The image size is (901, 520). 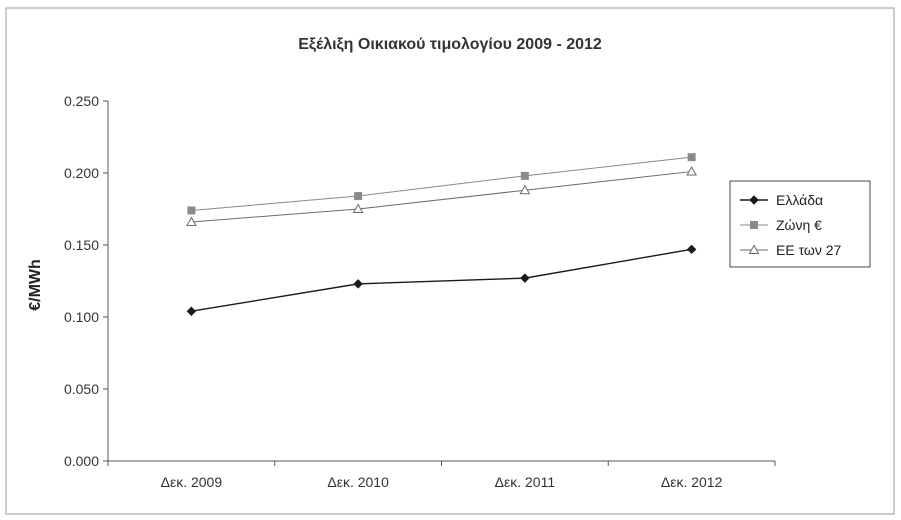 What do you see at coordinates (81, 461) in the screenshot?
I see `y-tick-label: 0.000` at bounding box center [81, 461].